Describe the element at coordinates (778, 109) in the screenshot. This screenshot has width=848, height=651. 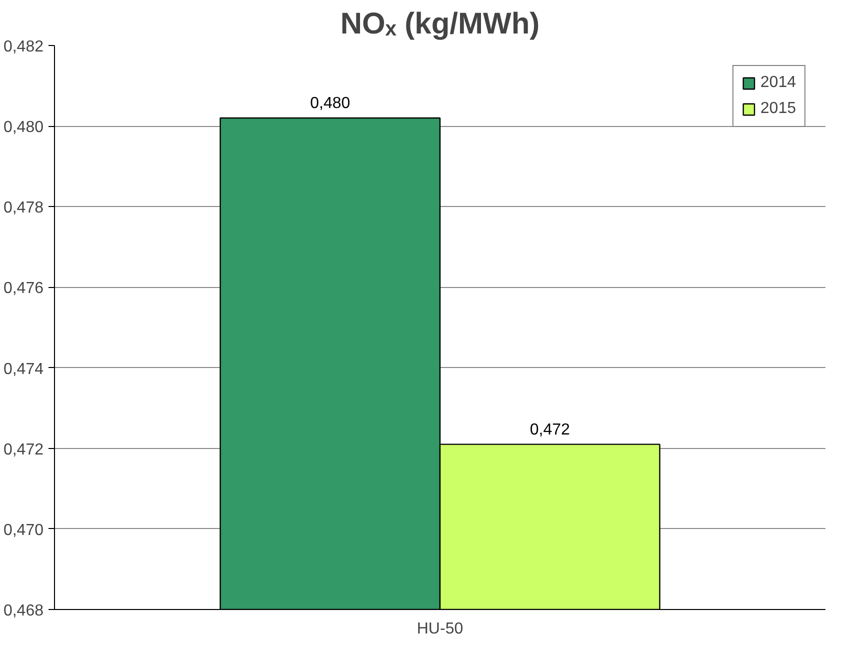
I see `legend-label: 2015` at that location.